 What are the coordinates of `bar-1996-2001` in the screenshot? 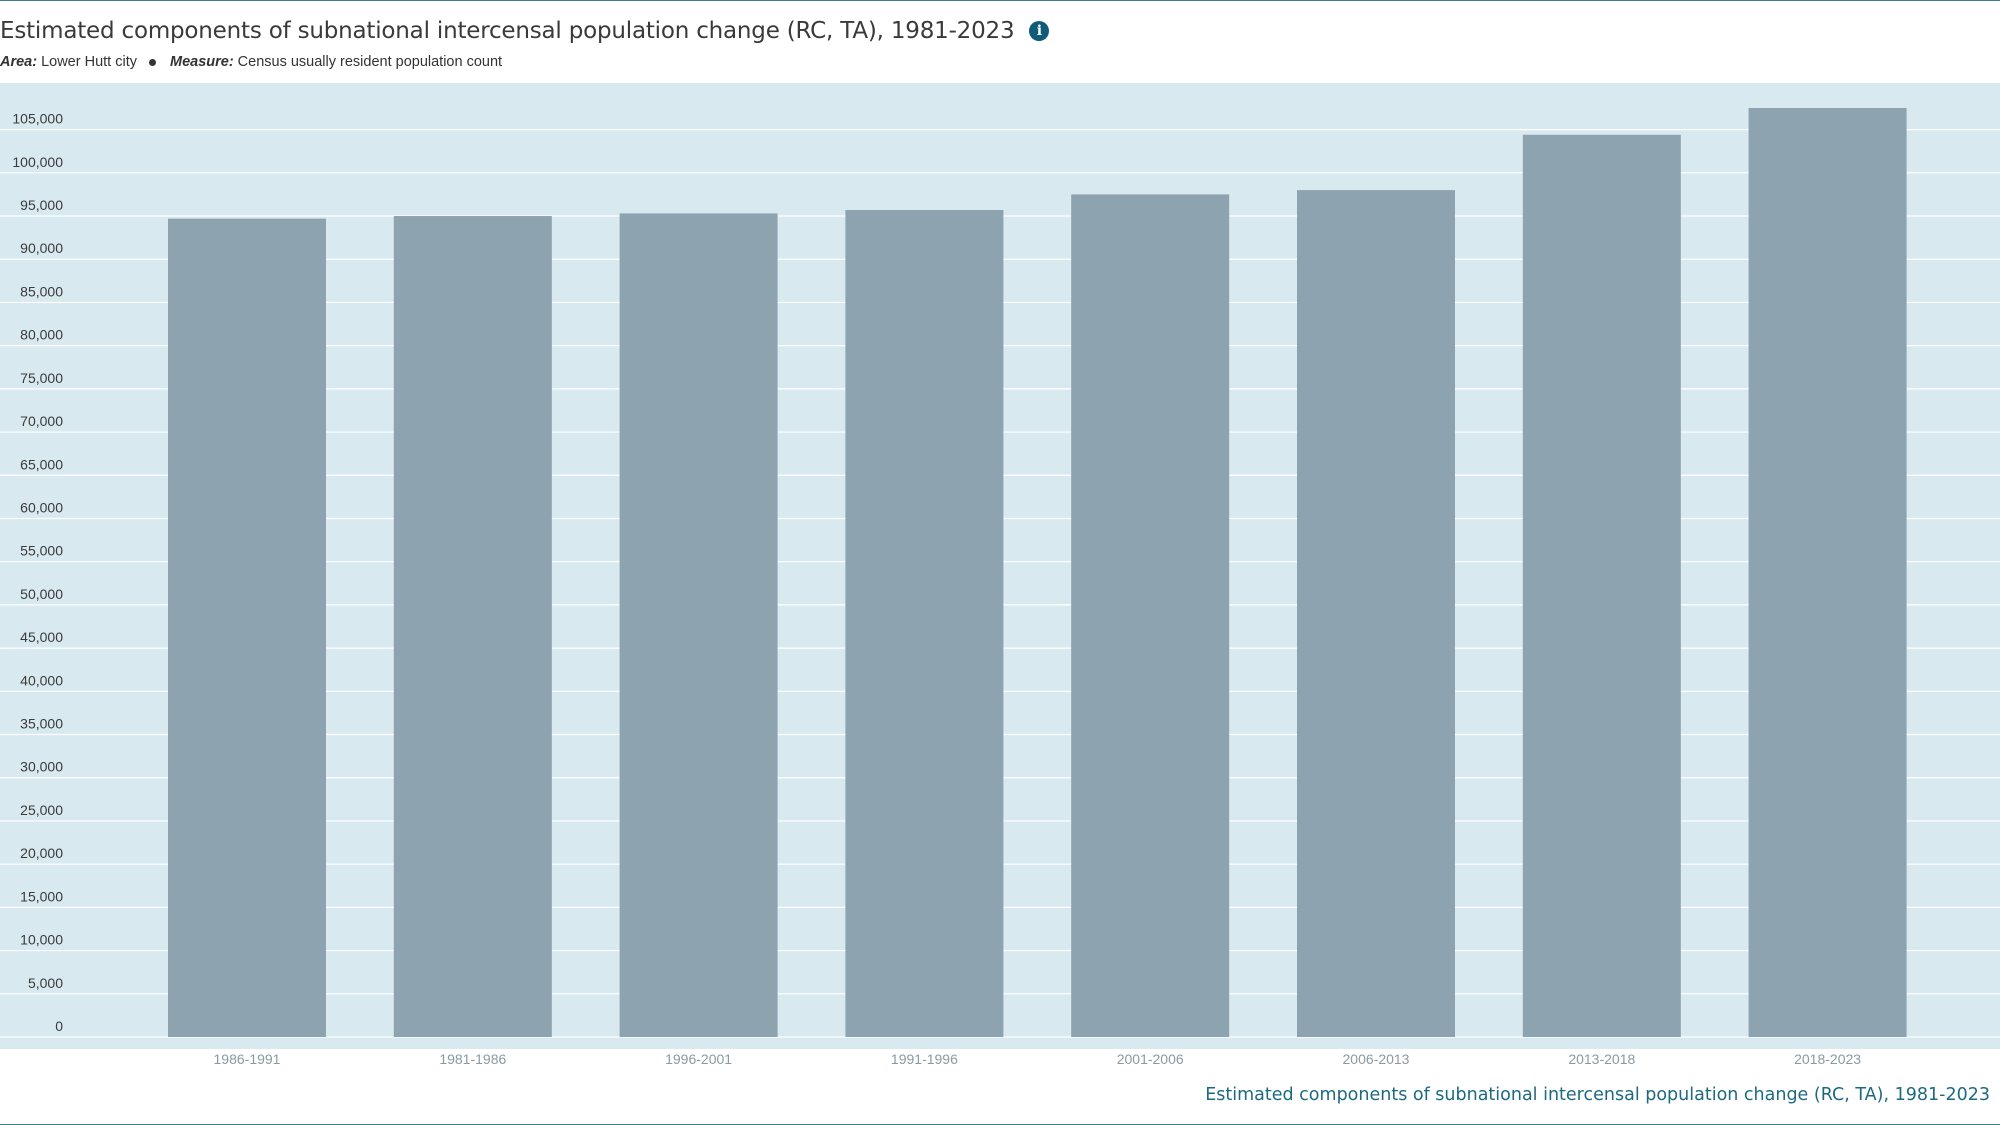 It's located at (698, 625).